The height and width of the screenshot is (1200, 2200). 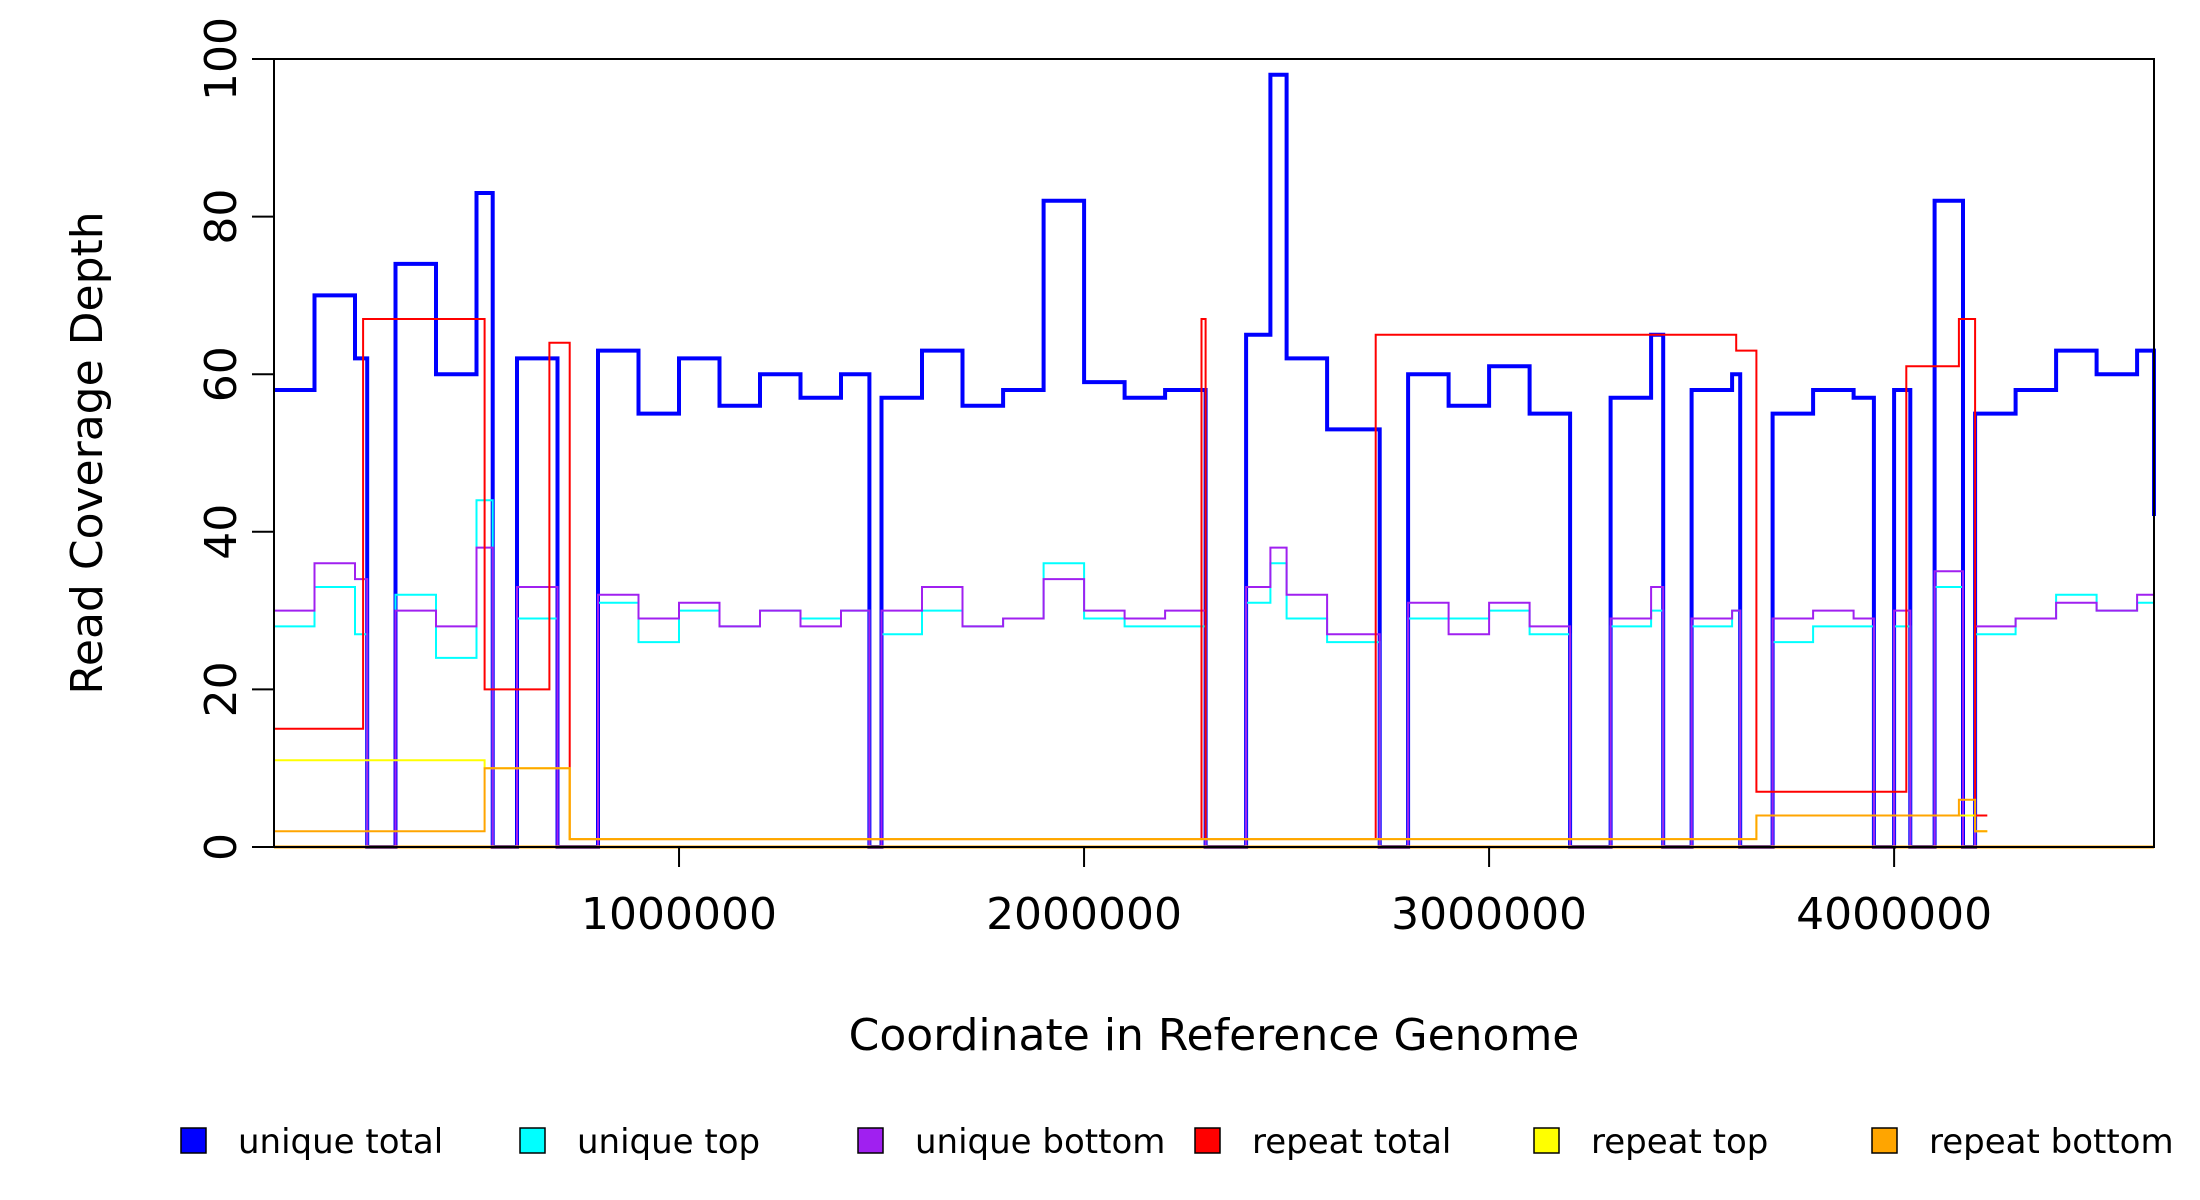 What do you see at coordinates (235, 439) in the screenshot?
I see `y-axis: 0 20 40 60 80 100` at bounding box center [235, 439].